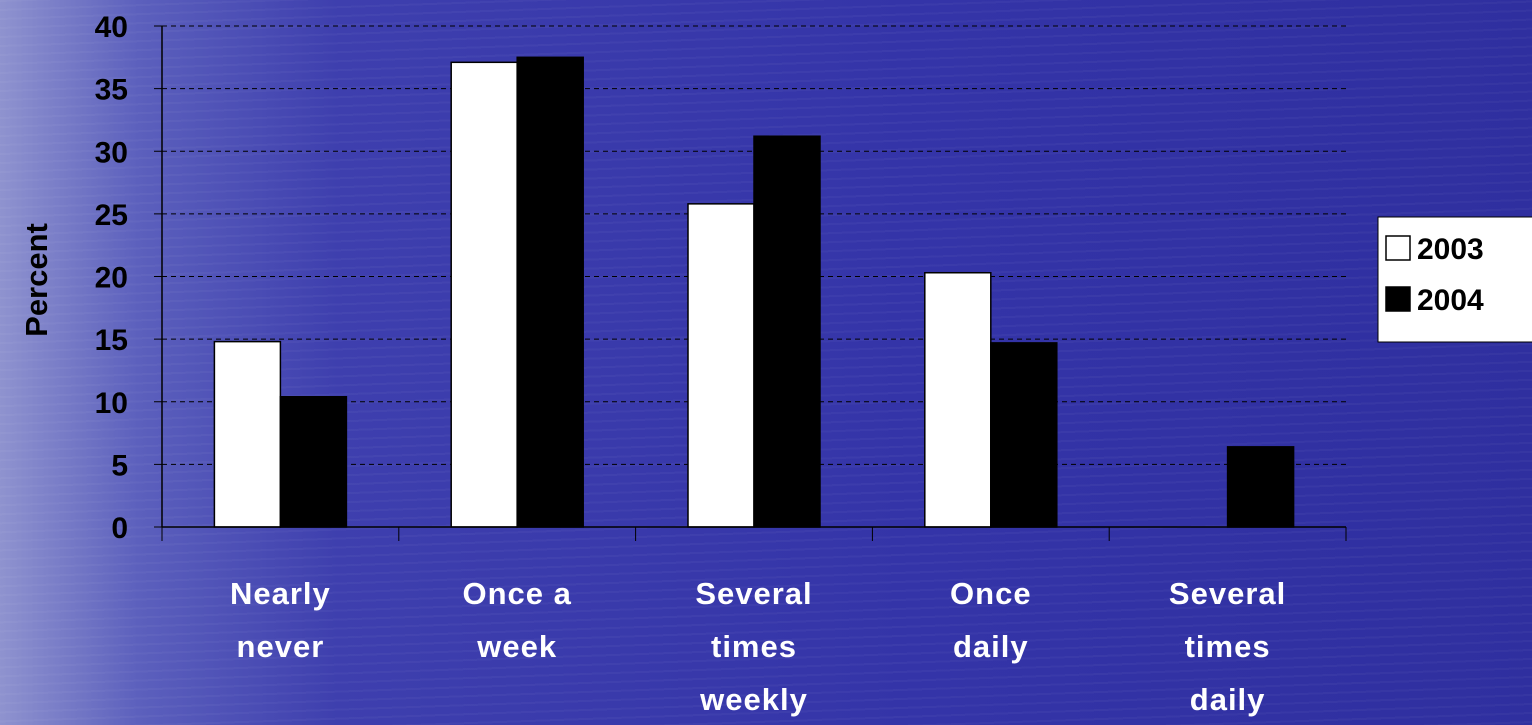  What do you see at coordinates (1454, 279) in the screenshot?
I see `legend: 2003 2004` at bounding box center [1454, 279].